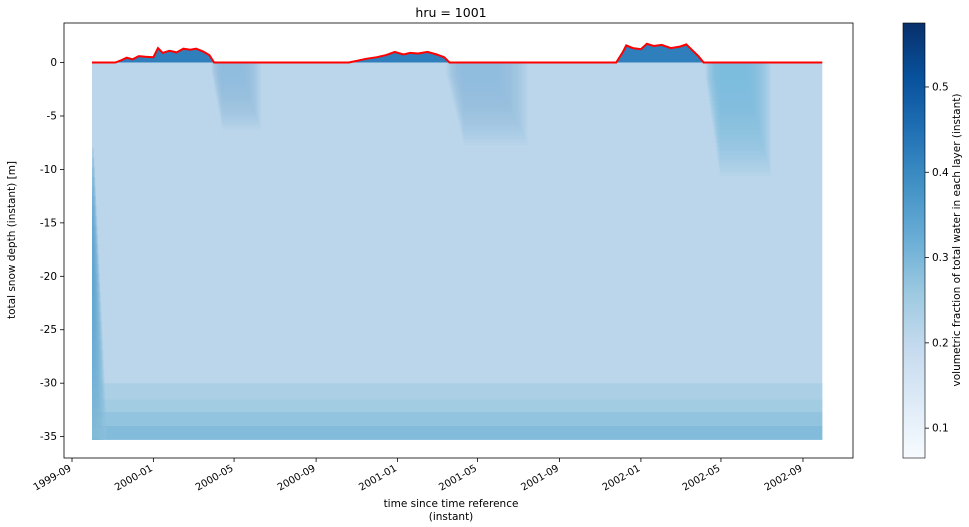 This screenshot has width=969, height=527. I want to click on x-tick-label: 2001-09, so click(540, 478).